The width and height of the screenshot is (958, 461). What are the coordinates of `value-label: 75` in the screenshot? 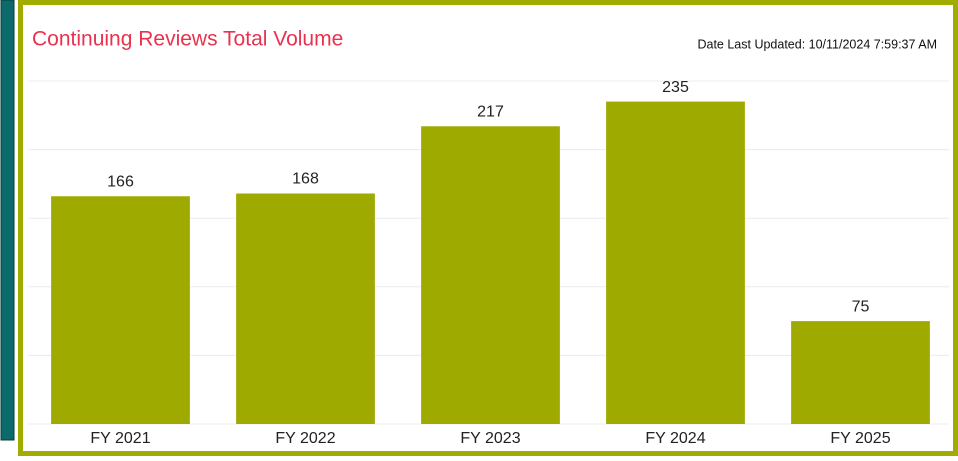 It's located at (861, 306).